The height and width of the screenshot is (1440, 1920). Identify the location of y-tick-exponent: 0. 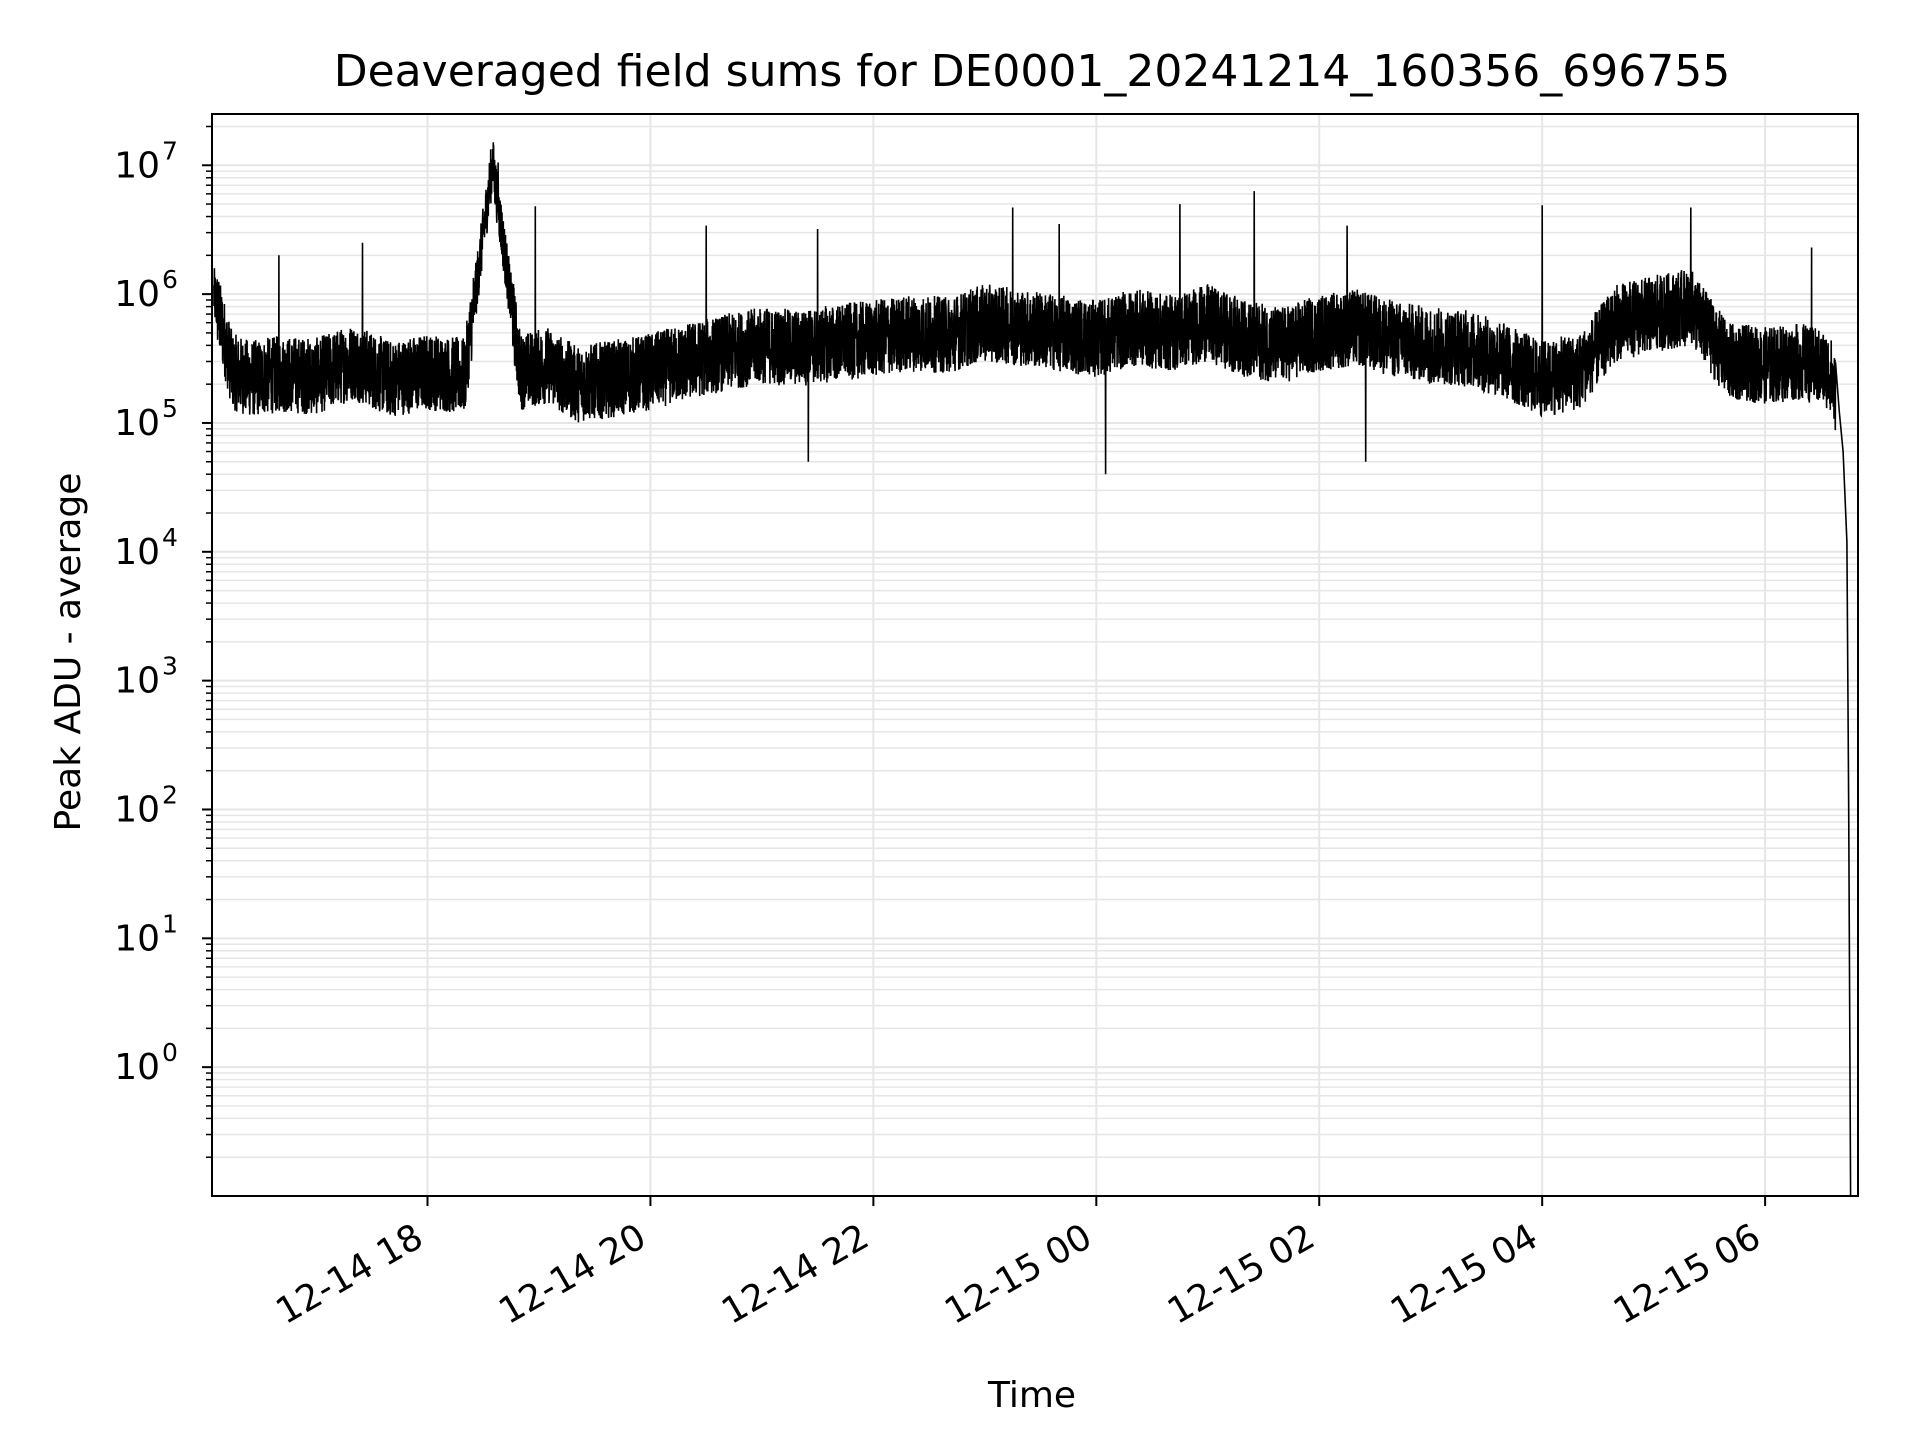
(170, 1052).